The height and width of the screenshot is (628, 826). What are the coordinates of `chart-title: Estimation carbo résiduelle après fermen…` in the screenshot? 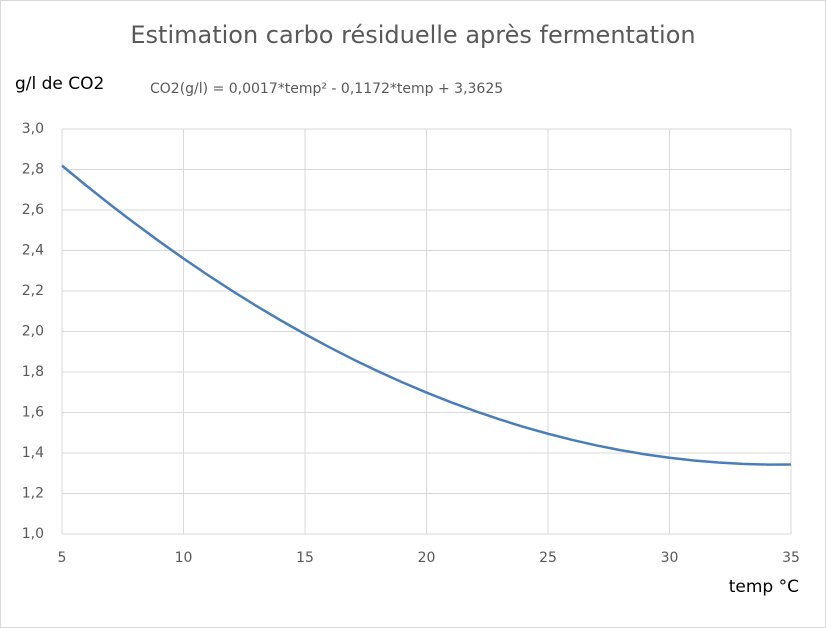 It's located at (412, 35).